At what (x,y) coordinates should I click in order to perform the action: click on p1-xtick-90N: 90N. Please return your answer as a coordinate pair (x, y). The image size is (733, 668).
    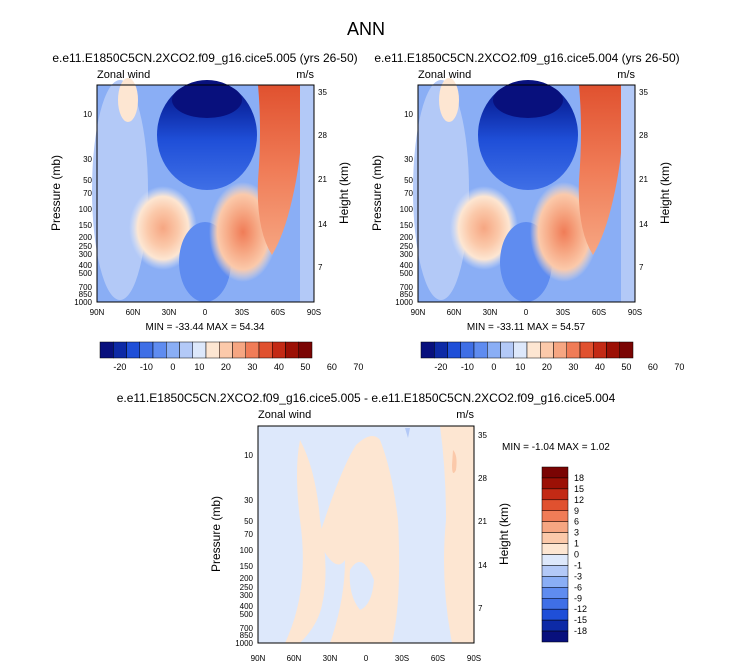
    Looking at the image, I should click on (97, 312).